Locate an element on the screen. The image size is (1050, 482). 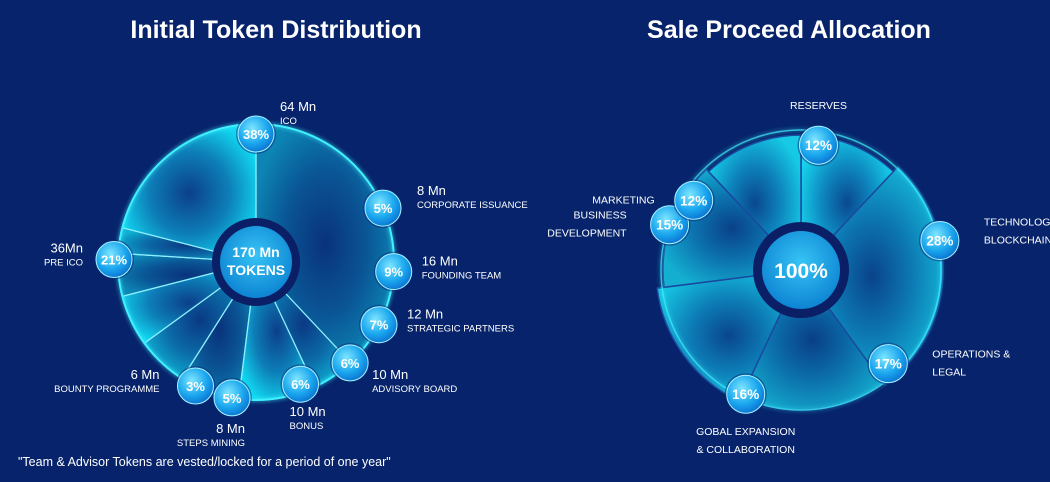
sale-badge-reserves: 12% is located at coordinates (818, 145).